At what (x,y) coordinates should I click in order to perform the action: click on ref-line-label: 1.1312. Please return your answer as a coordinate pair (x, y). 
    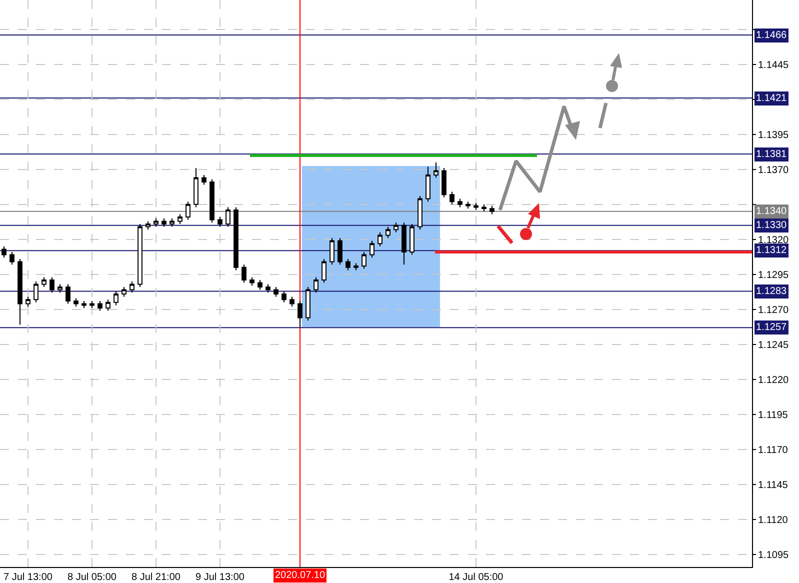
    Looking at the image, I should click on (772, 250).